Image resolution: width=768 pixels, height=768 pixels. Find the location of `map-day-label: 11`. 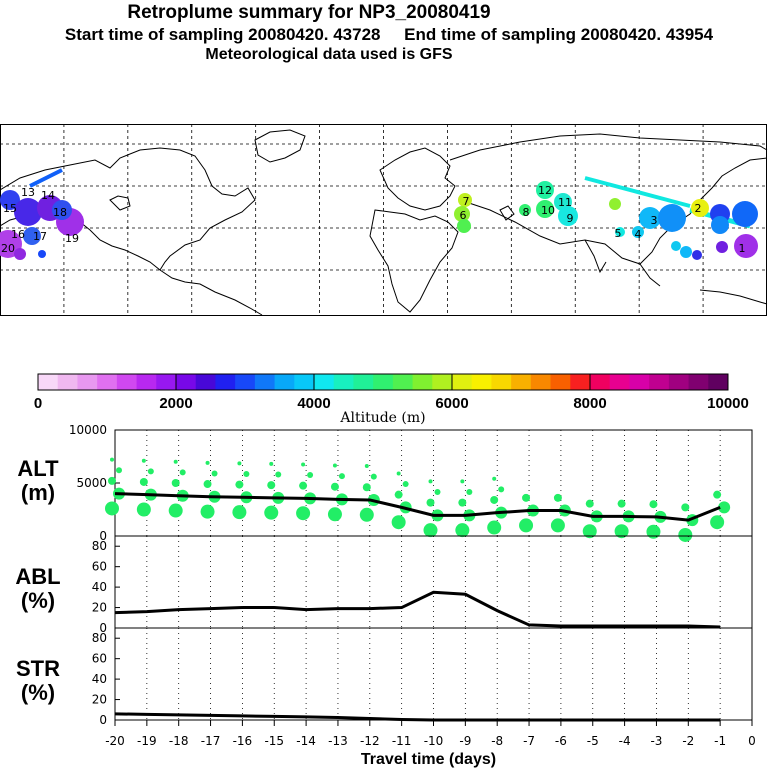

map-day-label: 11 is located at coordinates (565, 202).